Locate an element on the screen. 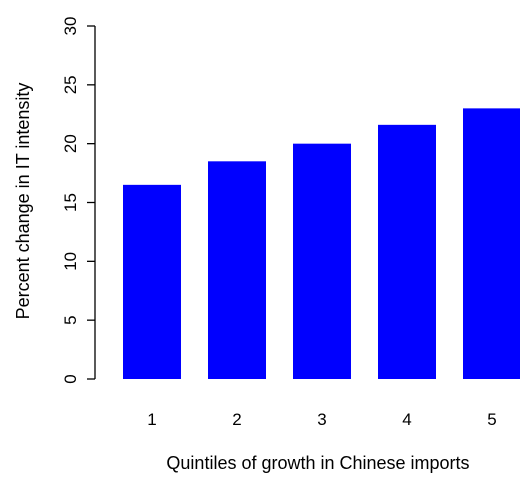  x-axis-tick-labels: 1 2 3 4 5 is located at coordinates (321, 419).